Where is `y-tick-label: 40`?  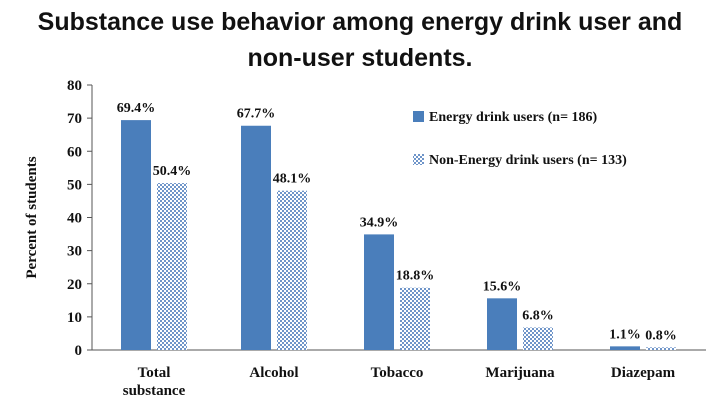 y-tick-label: 40 is located at coordinates (74, 219).